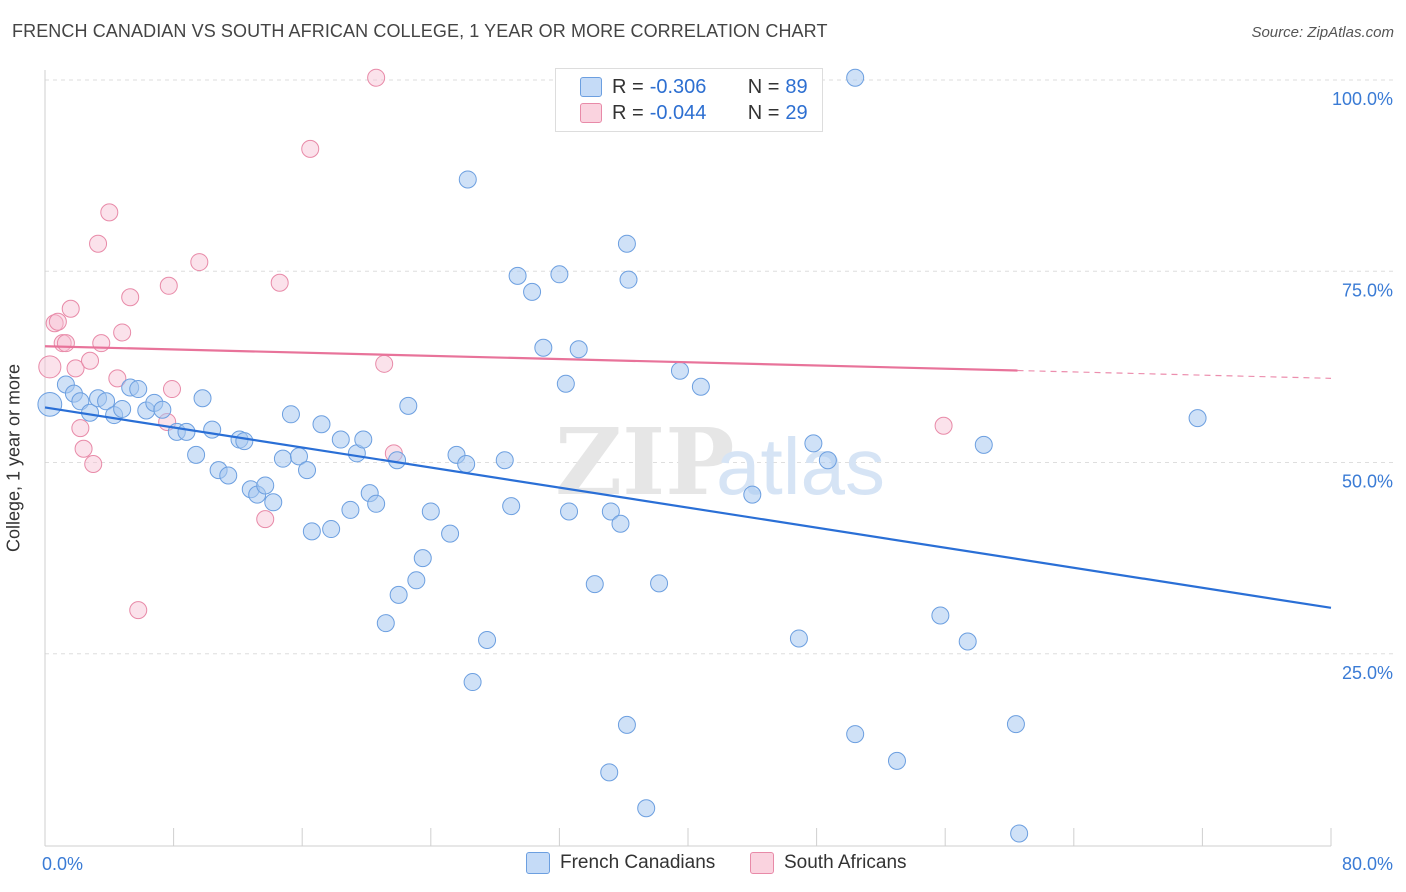 This screenshot has width=1406, height=892. What do you see at coordinates (591, 87) in the screenshot?
I see `legend-swatch-blue` at bounding box center [591, 87].